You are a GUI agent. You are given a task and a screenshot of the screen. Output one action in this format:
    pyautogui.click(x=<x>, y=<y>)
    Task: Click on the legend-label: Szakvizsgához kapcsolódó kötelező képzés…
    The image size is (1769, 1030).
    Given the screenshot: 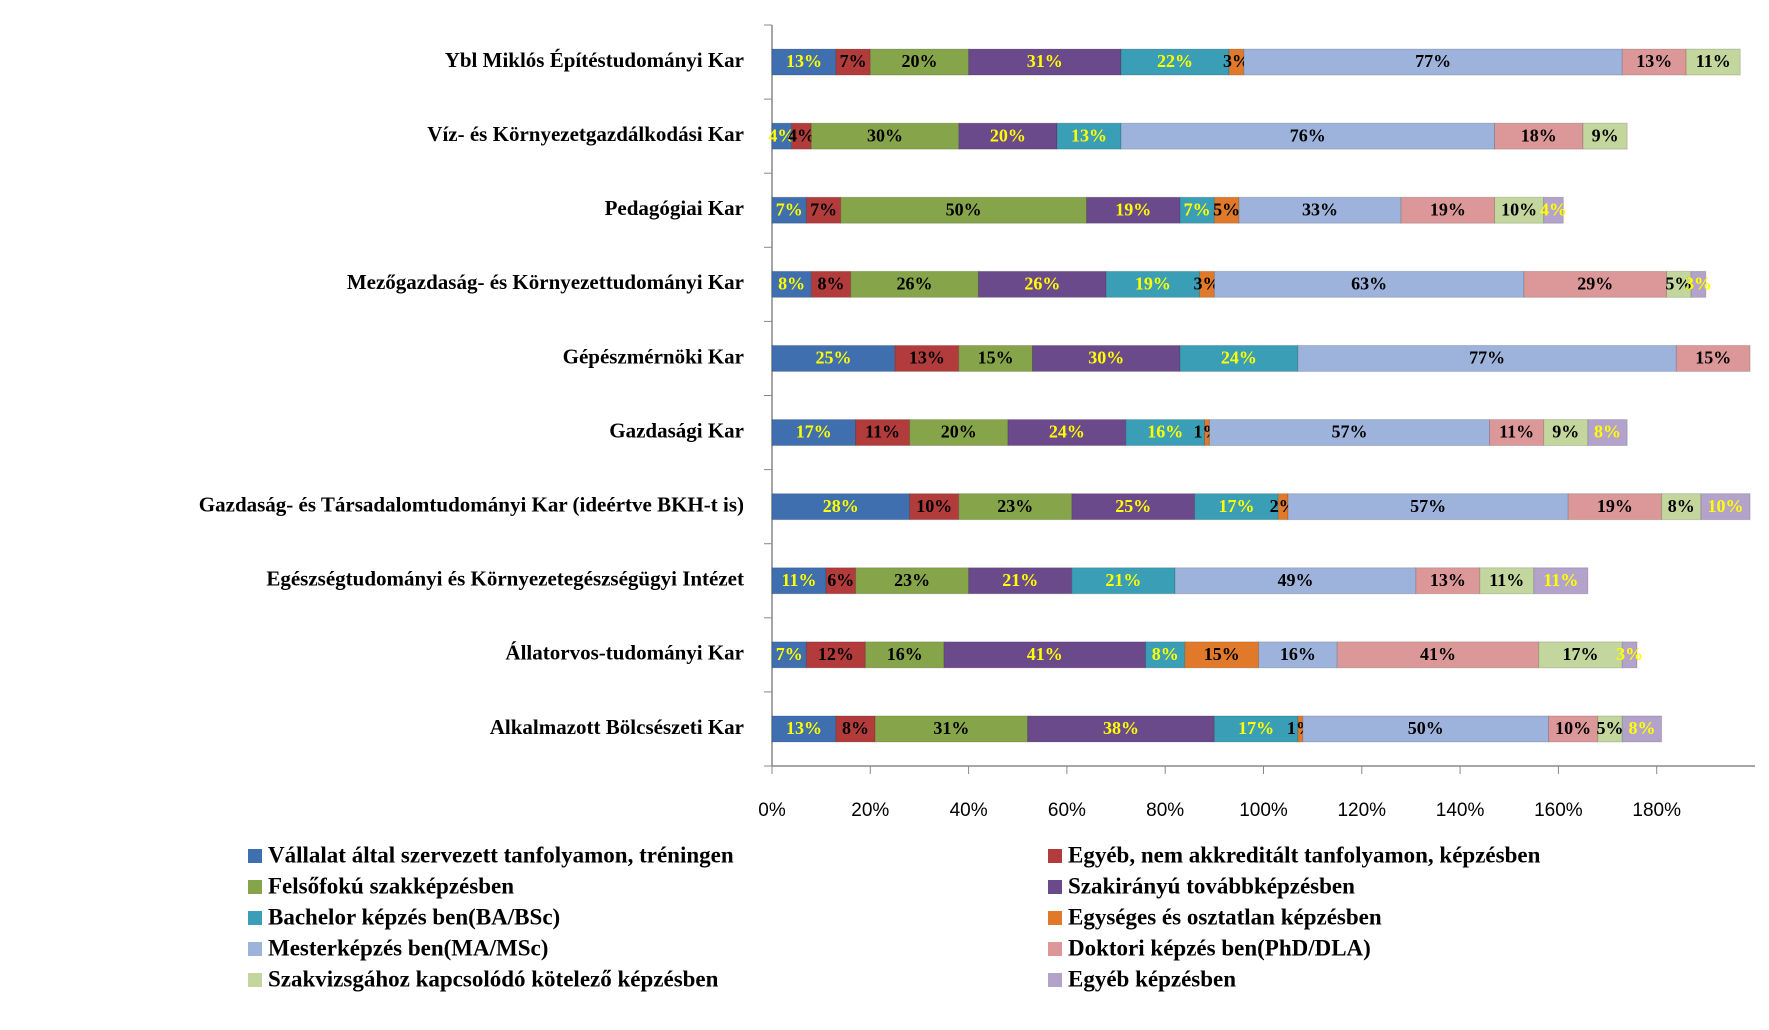 What is the action you would take?
    pyautogui.click(x=493, y=978)
    